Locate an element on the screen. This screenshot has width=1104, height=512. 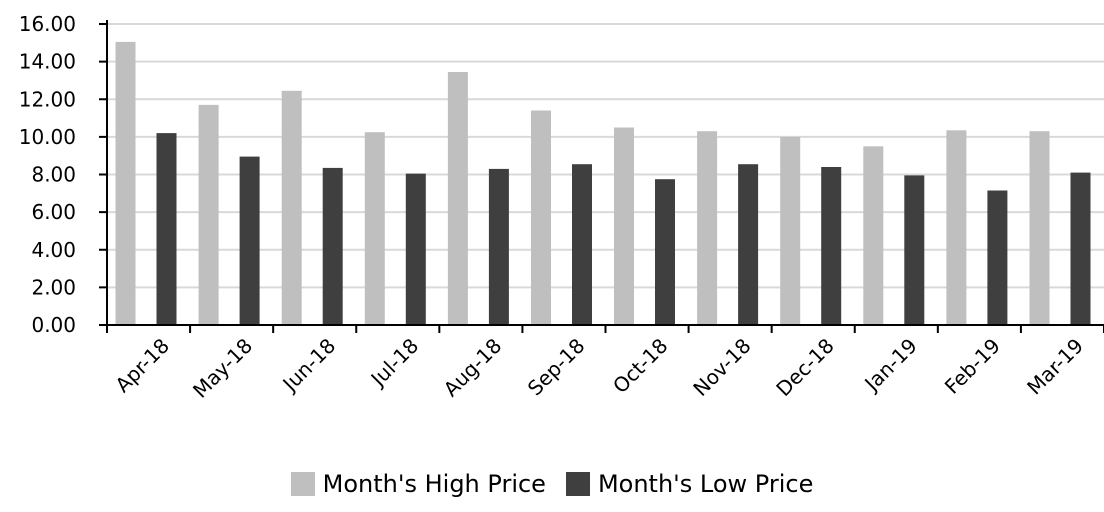
legend: Month's High Price Month's Low Price is located at coordinates (552, 484).